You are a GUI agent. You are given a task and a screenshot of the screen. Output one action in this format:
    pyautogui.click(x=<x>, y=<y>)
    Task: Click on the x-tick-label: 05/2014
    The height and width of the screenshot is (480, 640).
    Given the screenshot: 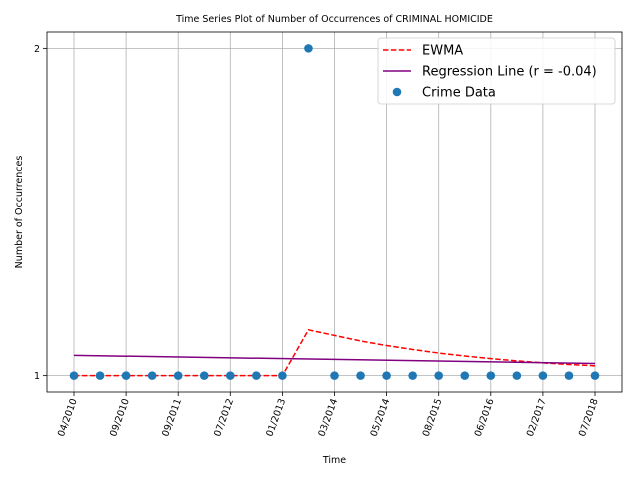 What is the action you would take?
    pyautogui.click(x=381, y=417)
    